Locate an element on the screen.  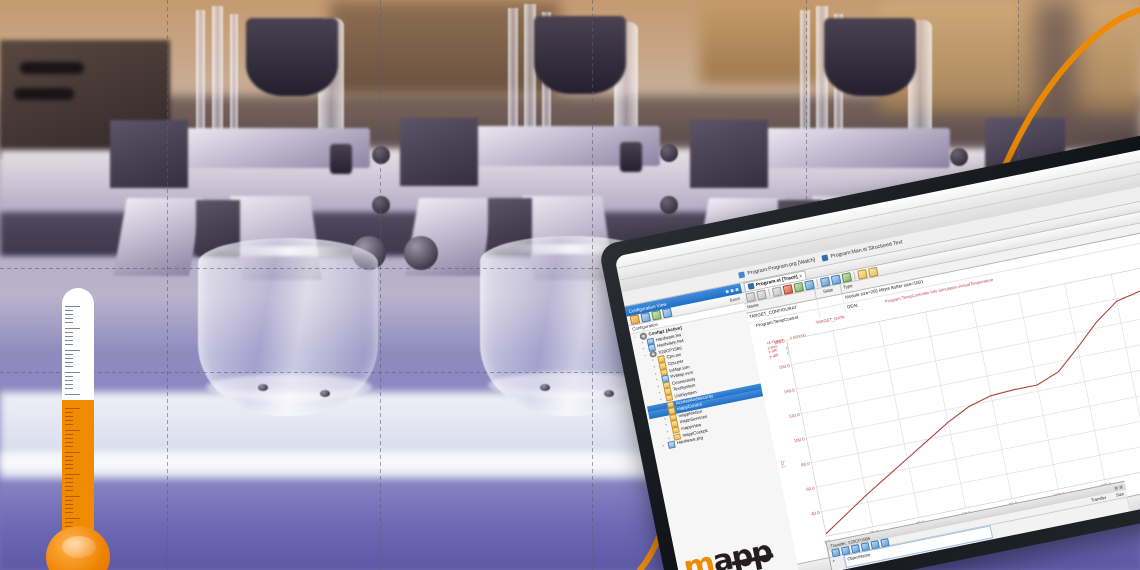
minimize-icon is located at coordinates (732, 290).